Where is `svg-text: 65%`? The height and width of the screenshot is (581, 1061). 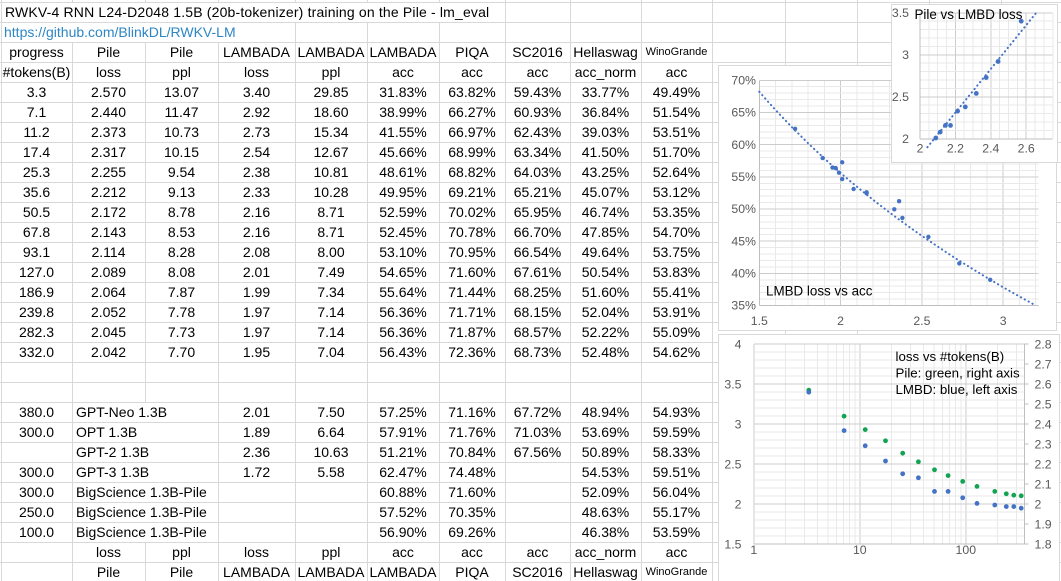 svg-text: 65% is located at coordinates (743, 113).